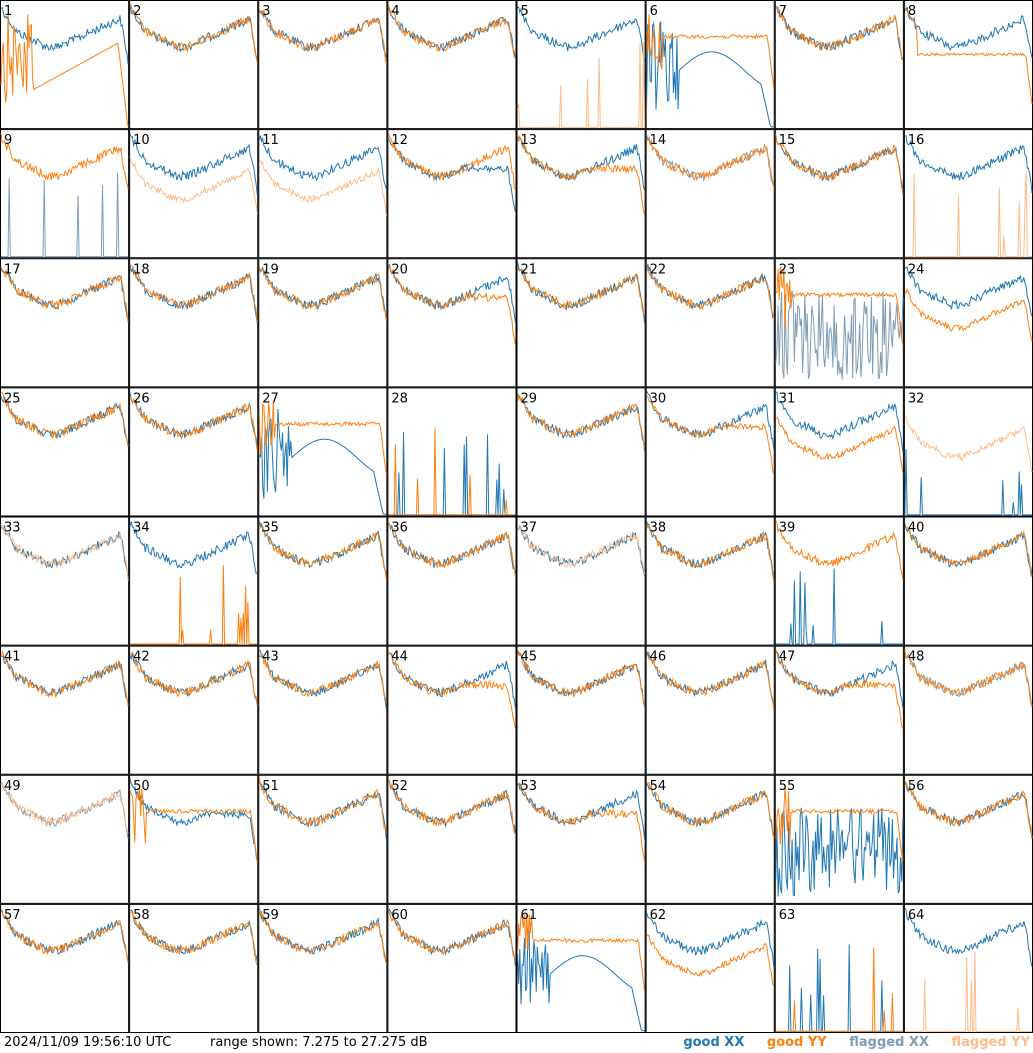 This screenshot has width=1033, height=1053. What do you see at coordinates (12, 915) in the screenshot?
I see `panel-label: 57` at bounding box center [12, 915].